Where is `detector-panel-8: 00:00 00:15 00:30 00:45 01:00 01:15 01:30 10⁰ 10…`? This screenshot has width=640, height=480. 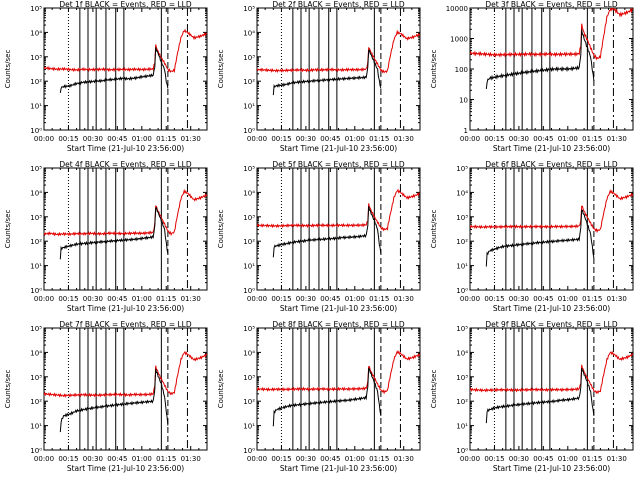 detector-panel-8: 00:00 00:15 00:30 00:45 01:00 01:15 01:30 10⁰ 10… is located at coordinates (319, 396).